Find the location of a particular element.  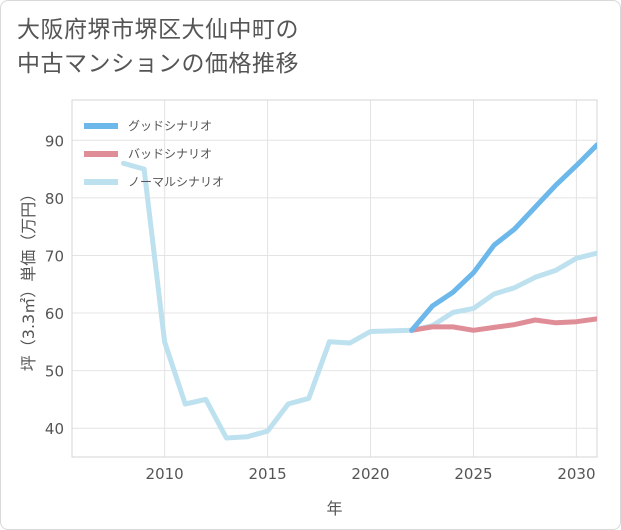

y-axis-label: 坪（3.3㎡）単価（万円） is located at coordinates (28, 278).